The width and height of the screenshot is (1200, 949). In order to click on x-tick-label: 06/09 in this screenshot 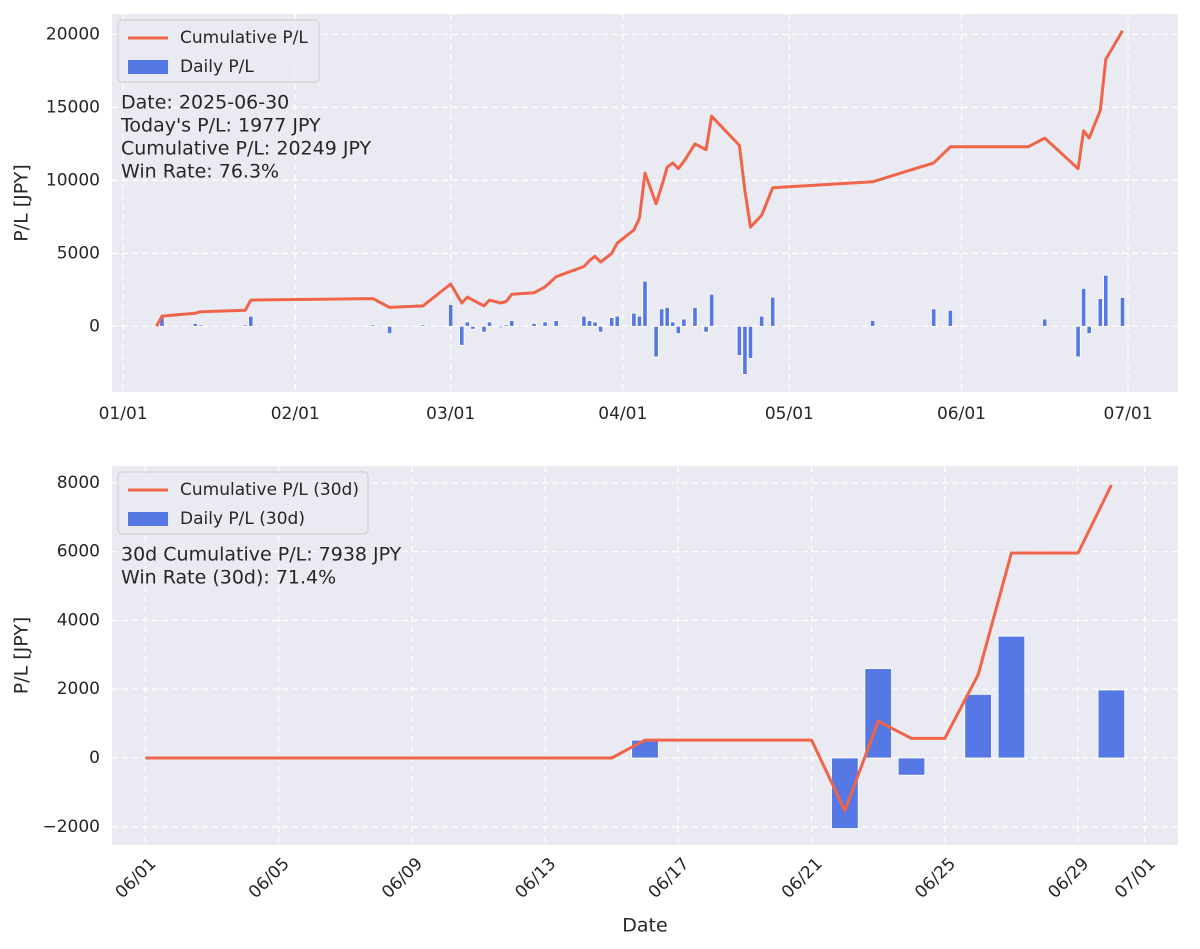, I will do `click(402, 878)`.